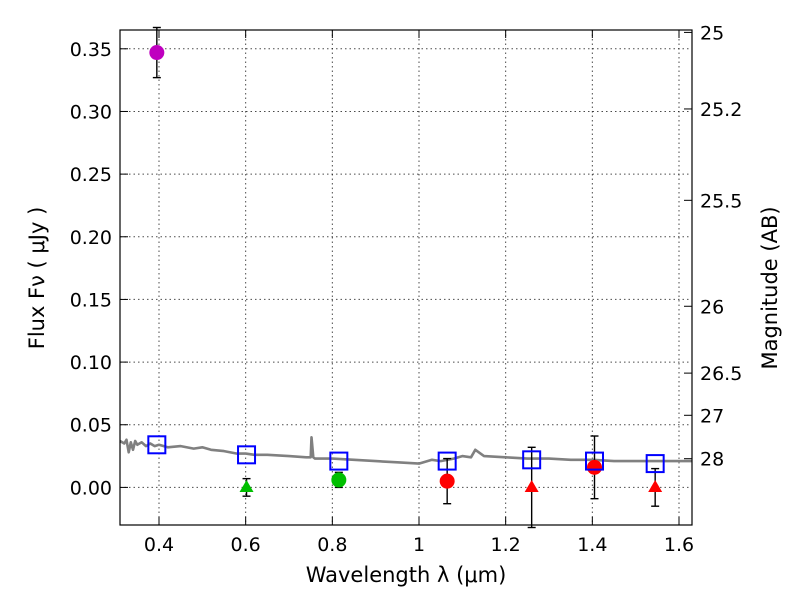  I want to click on spectrum-layer, so click(405, 450).